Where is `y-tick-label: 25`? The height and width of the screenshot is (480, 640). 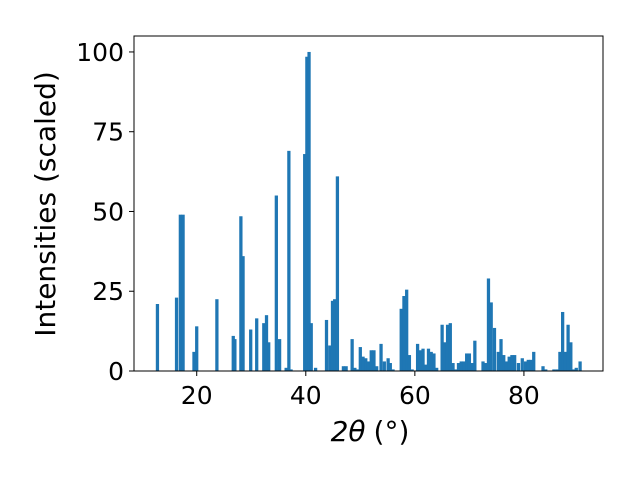 y-tick-label: 25 is located at coordinates (108, 291).